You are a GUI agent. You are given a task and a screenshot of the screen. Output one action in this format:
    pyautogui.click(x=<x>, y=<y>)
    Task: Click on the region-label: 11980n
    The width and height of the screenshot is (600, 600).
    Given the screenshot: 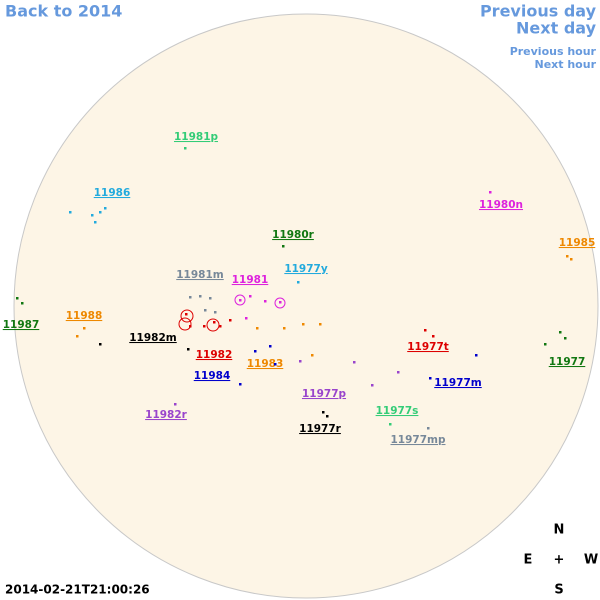 What is the action you would take?
    pyautogui.click(x=501, y=205)
    